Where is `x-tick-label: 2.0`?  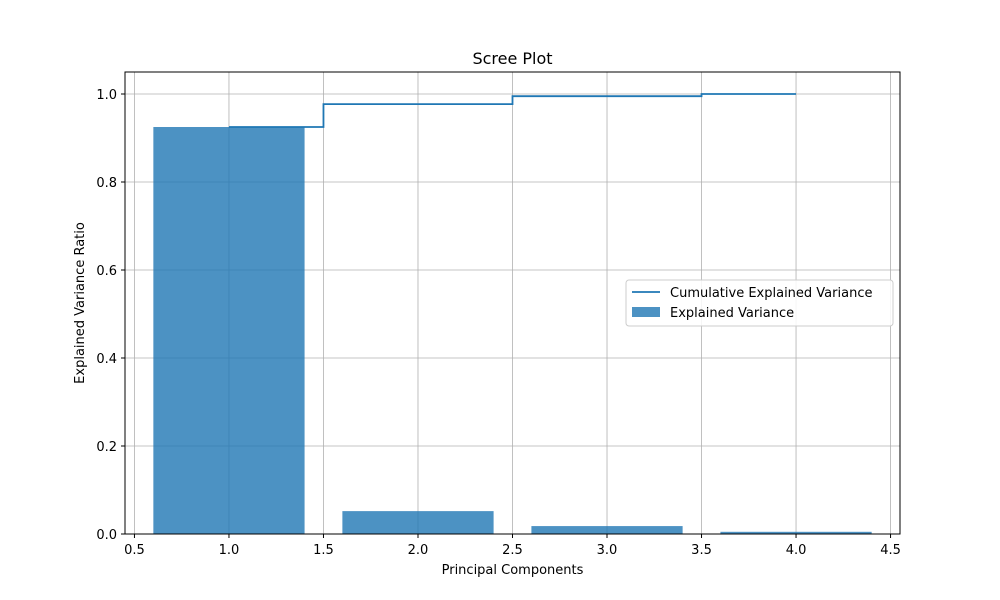
x-tick-label: 2.0 is located at coordinates (418, 550).